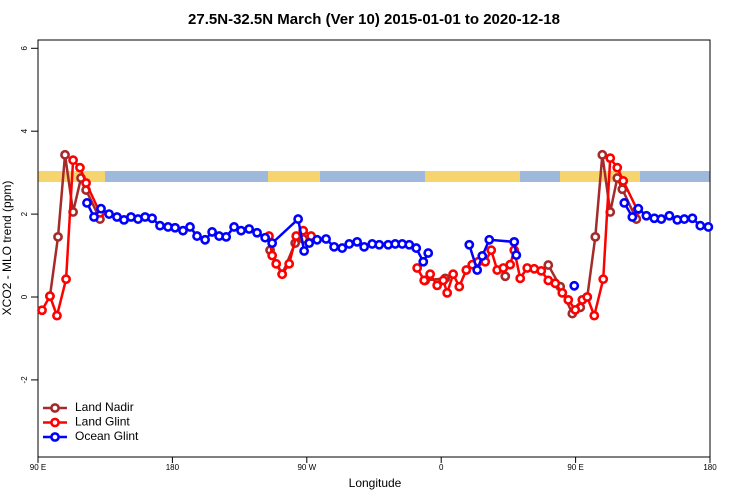 The width and height of the screenshot is (750, 500). I want to click on legend-label: Land Nadir, so click(104, 407).